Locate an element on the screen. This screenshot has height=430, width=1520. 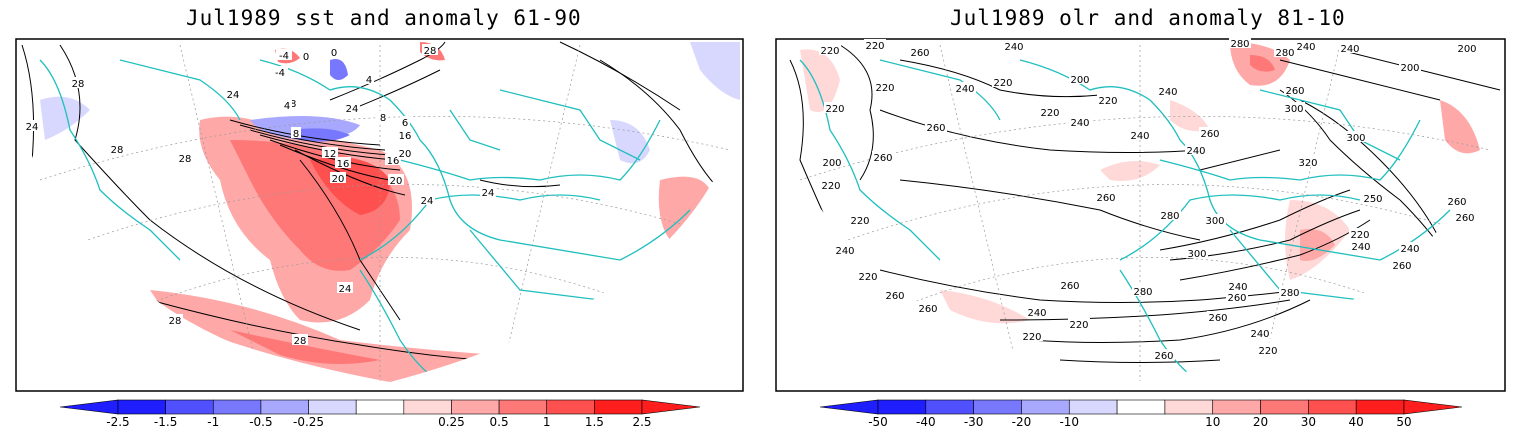
sst-colorbar-tick-label: -2.5 is located at coordinates (117, 422).